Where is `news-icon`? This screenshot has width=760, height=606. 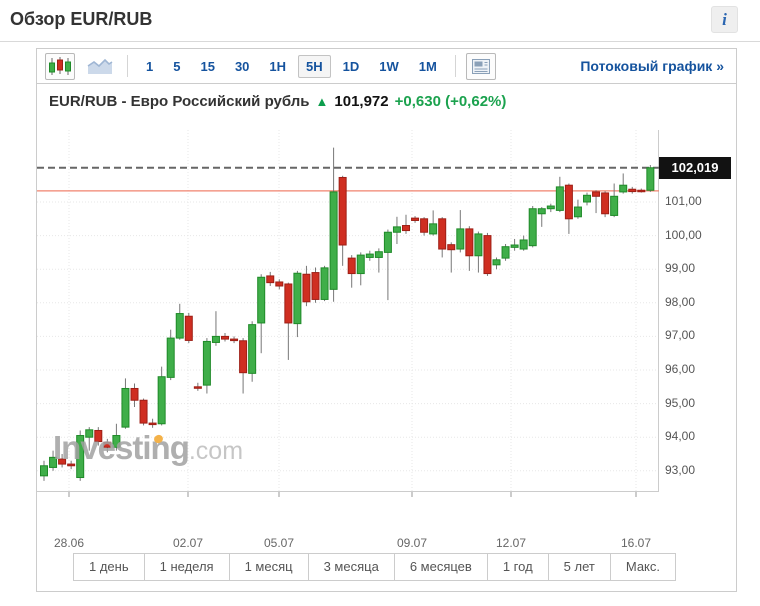
news-icon is located at coordinates (480, 66).